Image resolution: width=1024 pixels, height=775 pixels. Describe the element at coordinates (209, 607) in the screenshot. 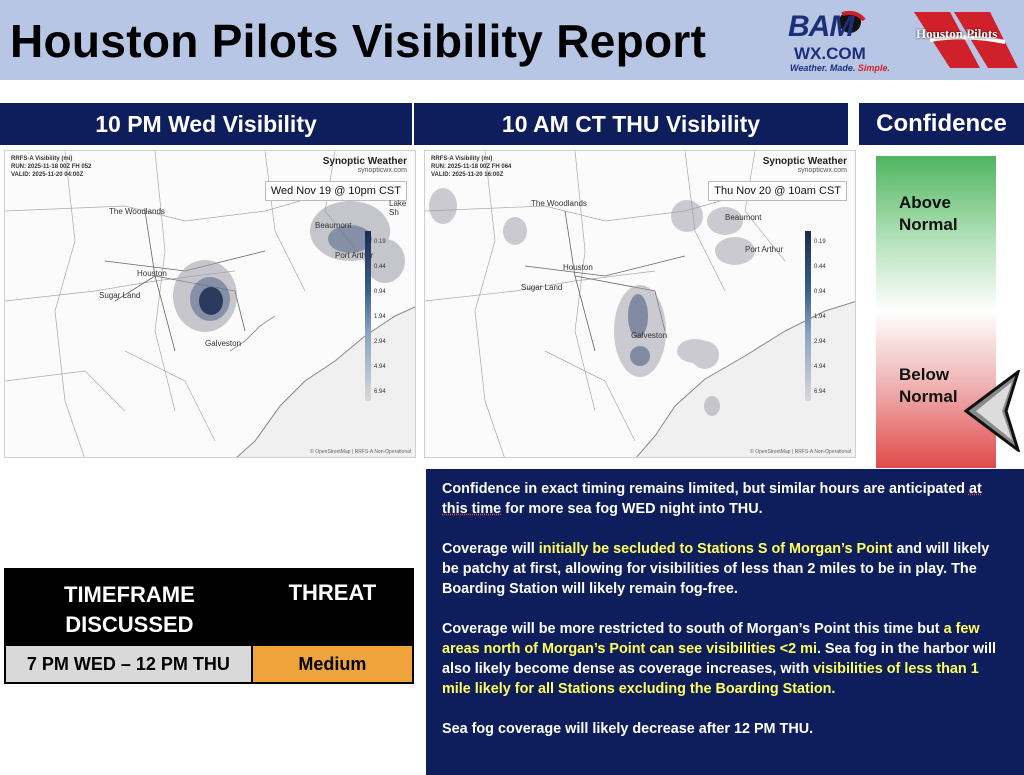

I see `table-header: TIMEFRAME DISCUSSED THREAT` at that location.